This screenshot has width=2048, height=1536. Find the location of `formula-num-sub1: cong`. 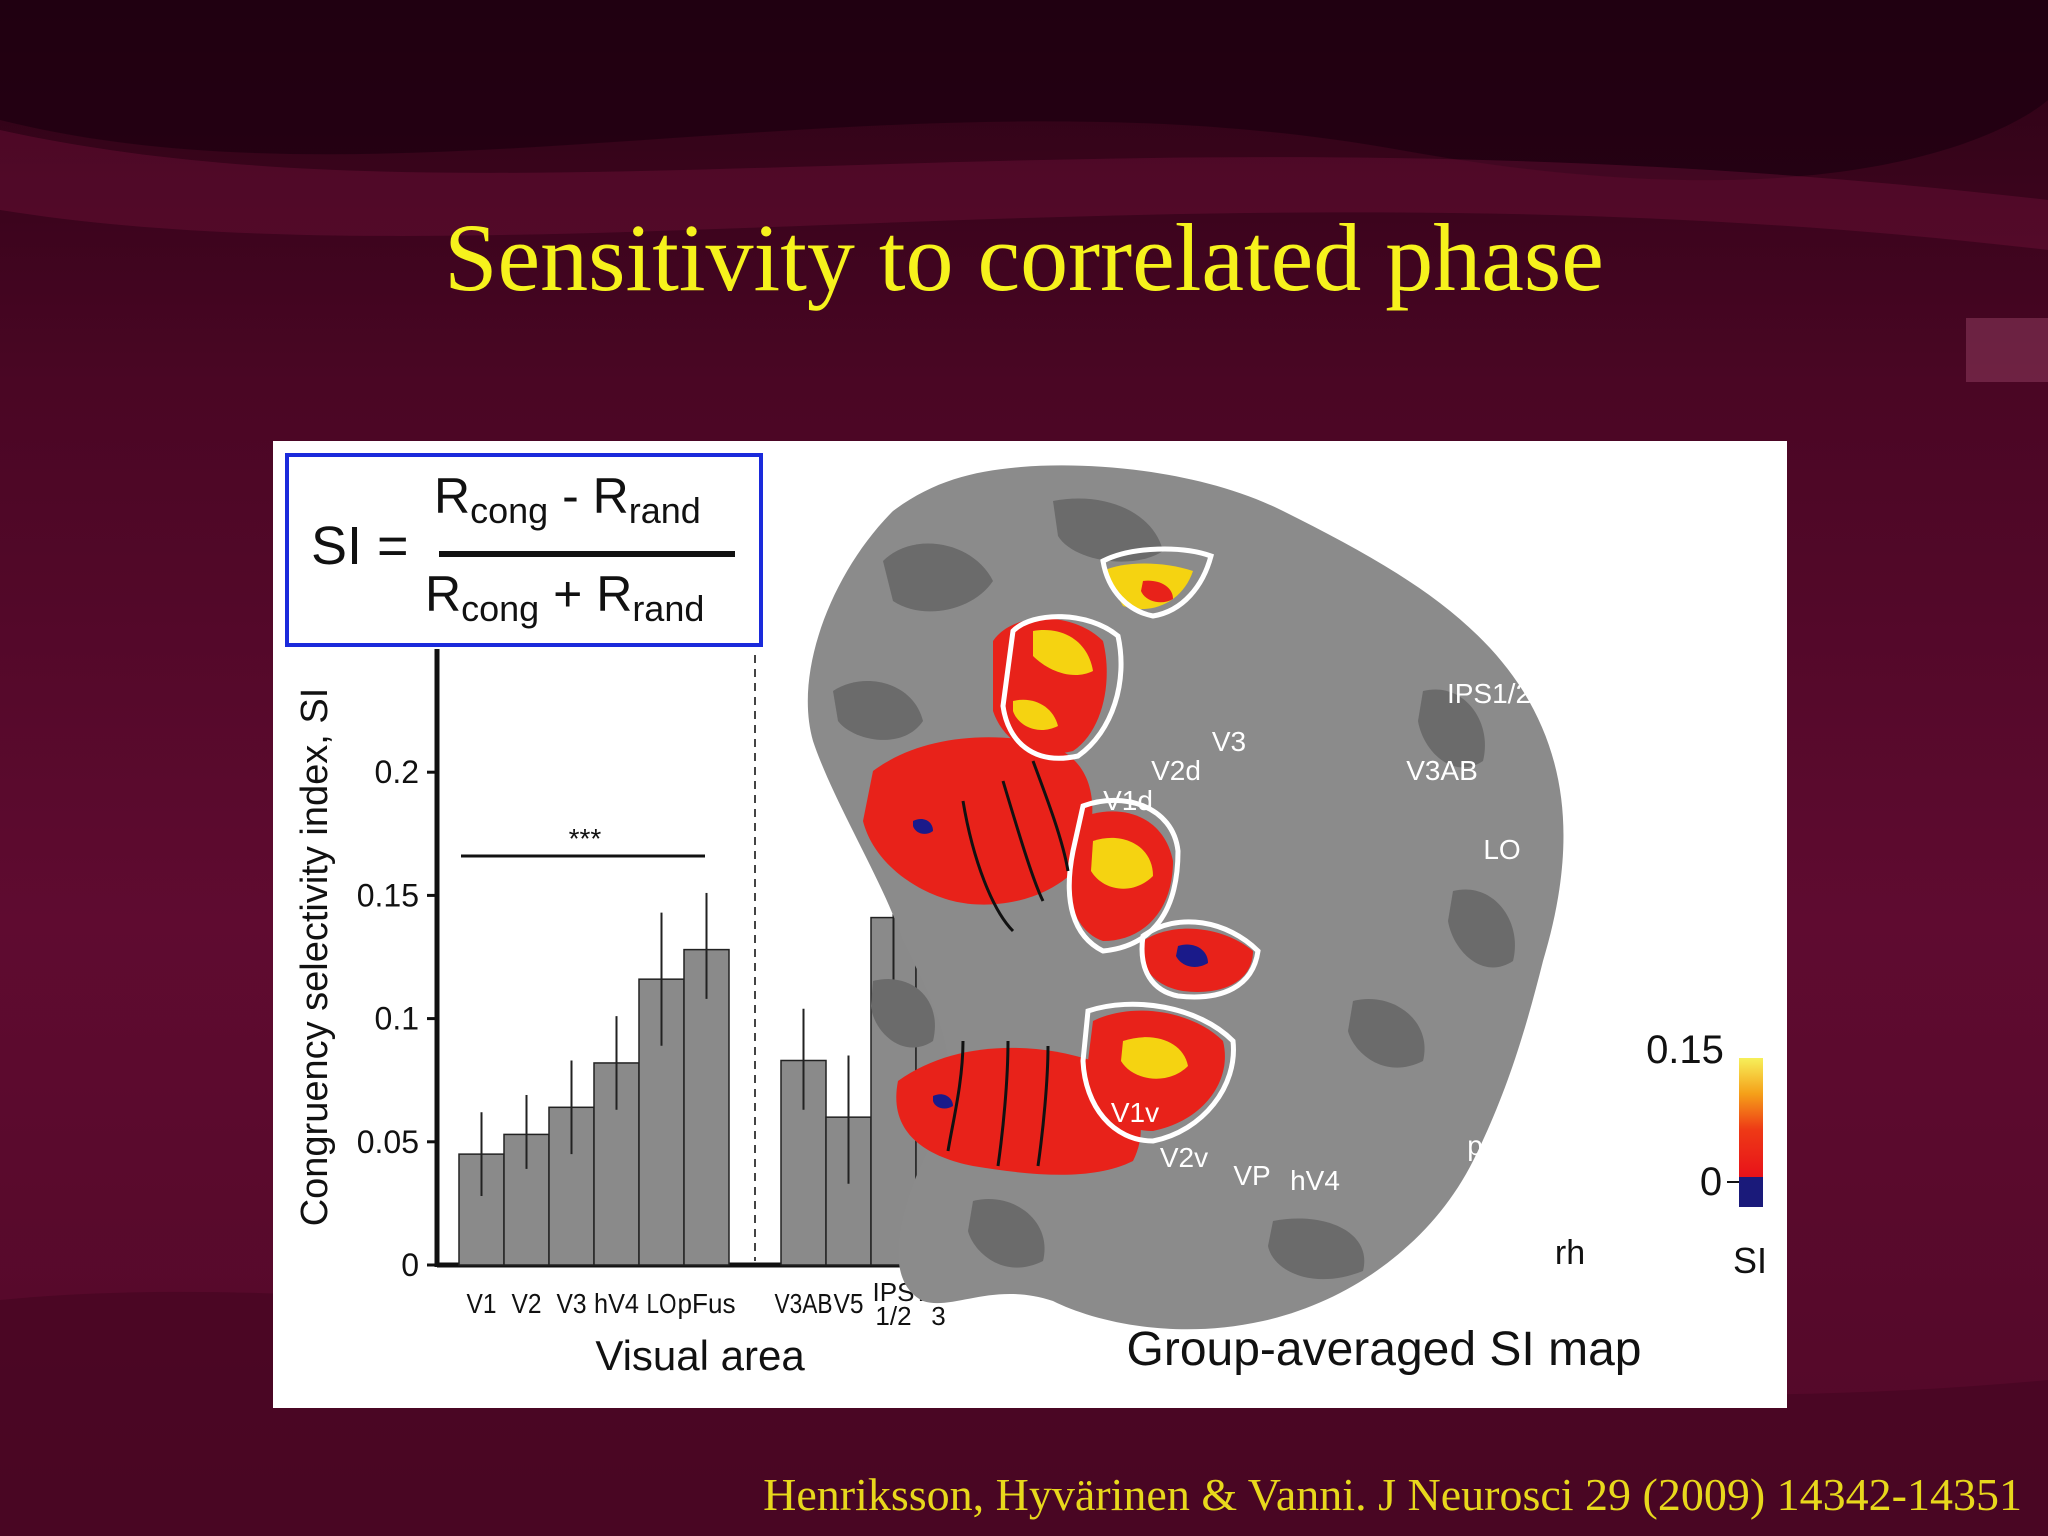

formula-num-sub1: cong is located at coordinates (509, 510).